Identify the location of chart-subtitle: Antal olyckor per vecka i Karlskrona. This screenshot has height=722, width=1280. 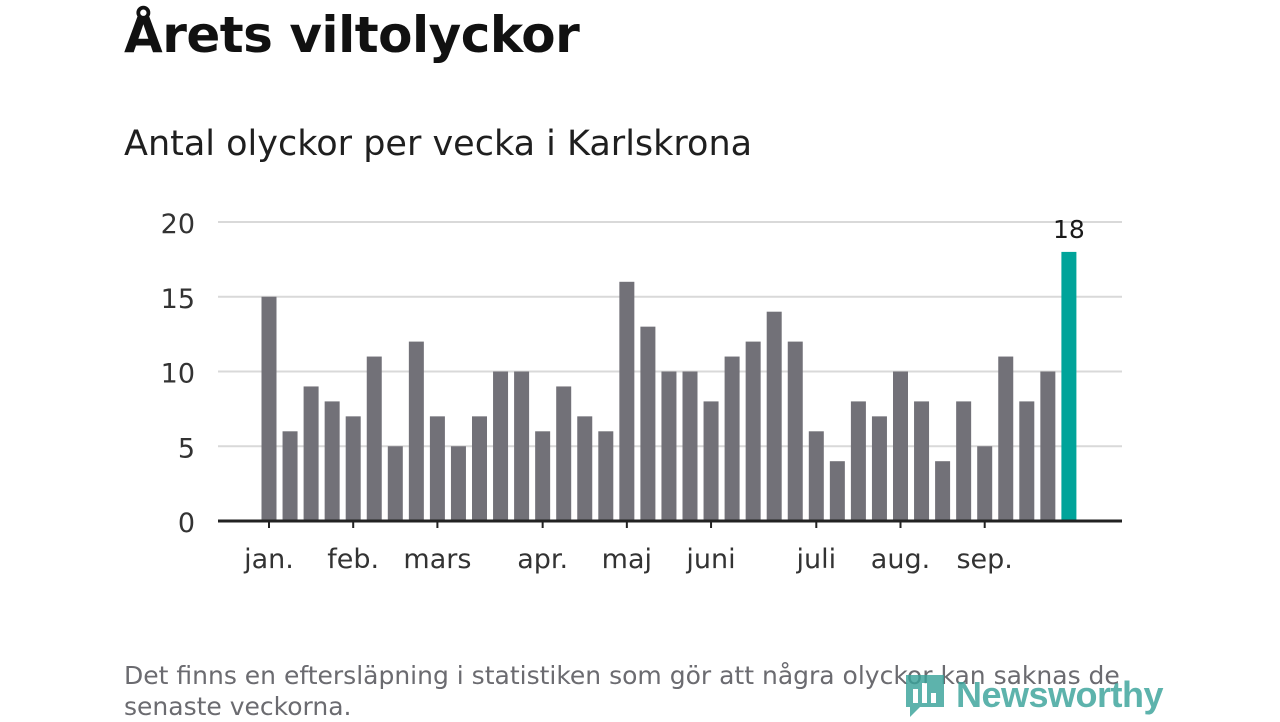
(438, 144).